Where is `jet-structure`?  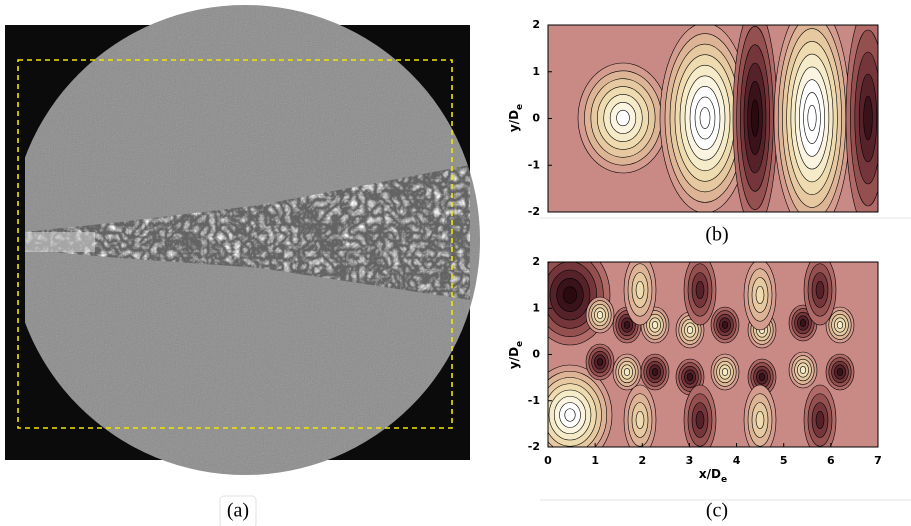
jet-structure is located at coordinates (247, 232).